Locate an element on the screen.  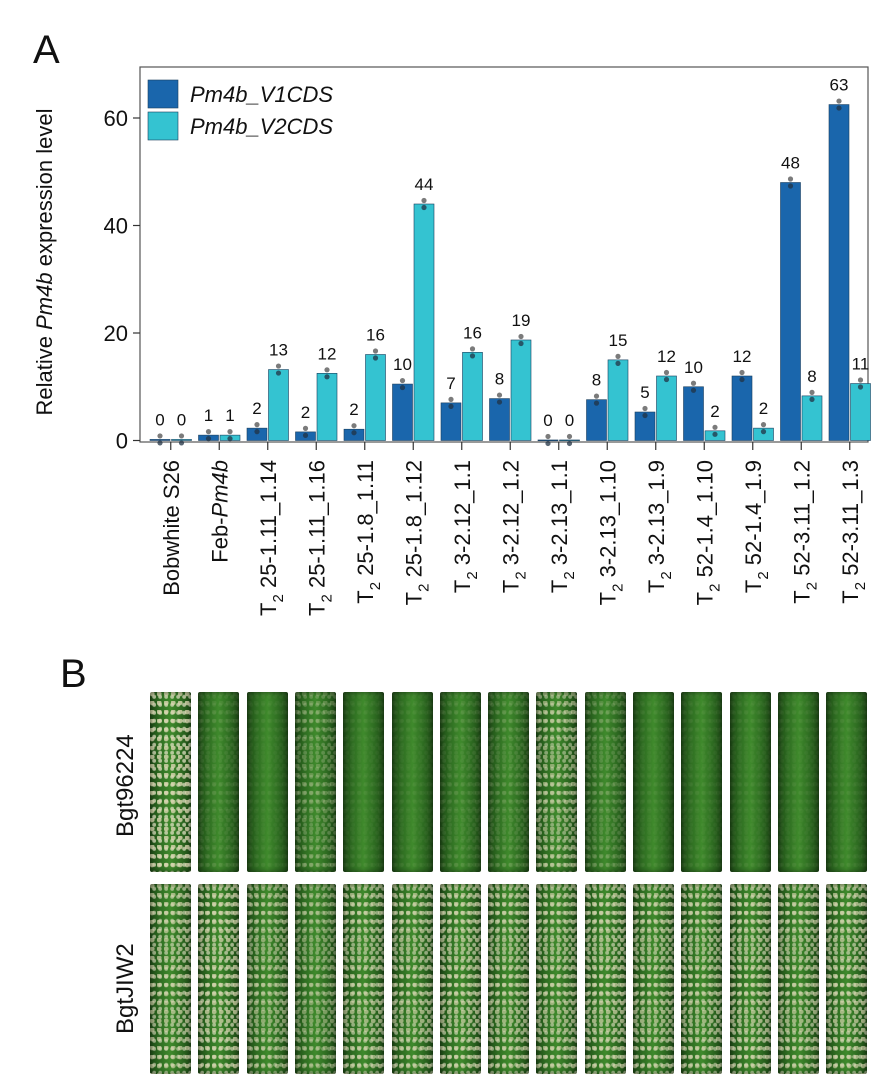
x-tick-label: T2 3-2.12_1.1 is located at coordinates (465, 526).